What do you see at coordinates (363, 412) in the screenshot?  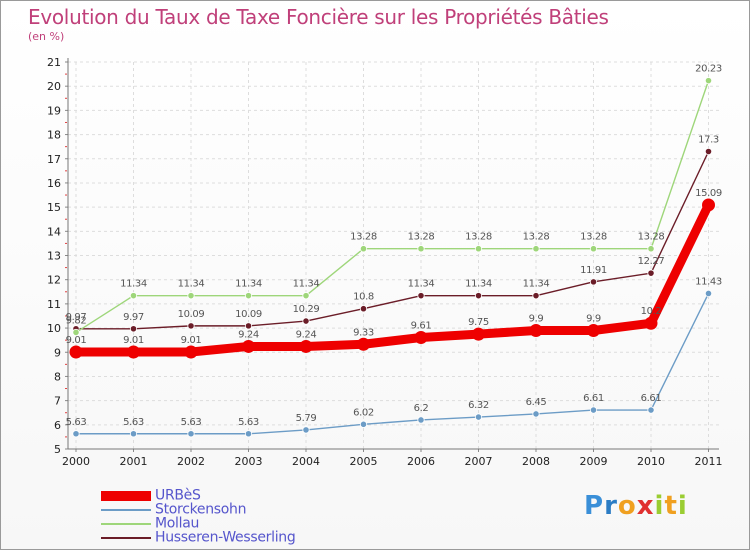 I see `data-label: 6.02` at bounding box center [363, 412].